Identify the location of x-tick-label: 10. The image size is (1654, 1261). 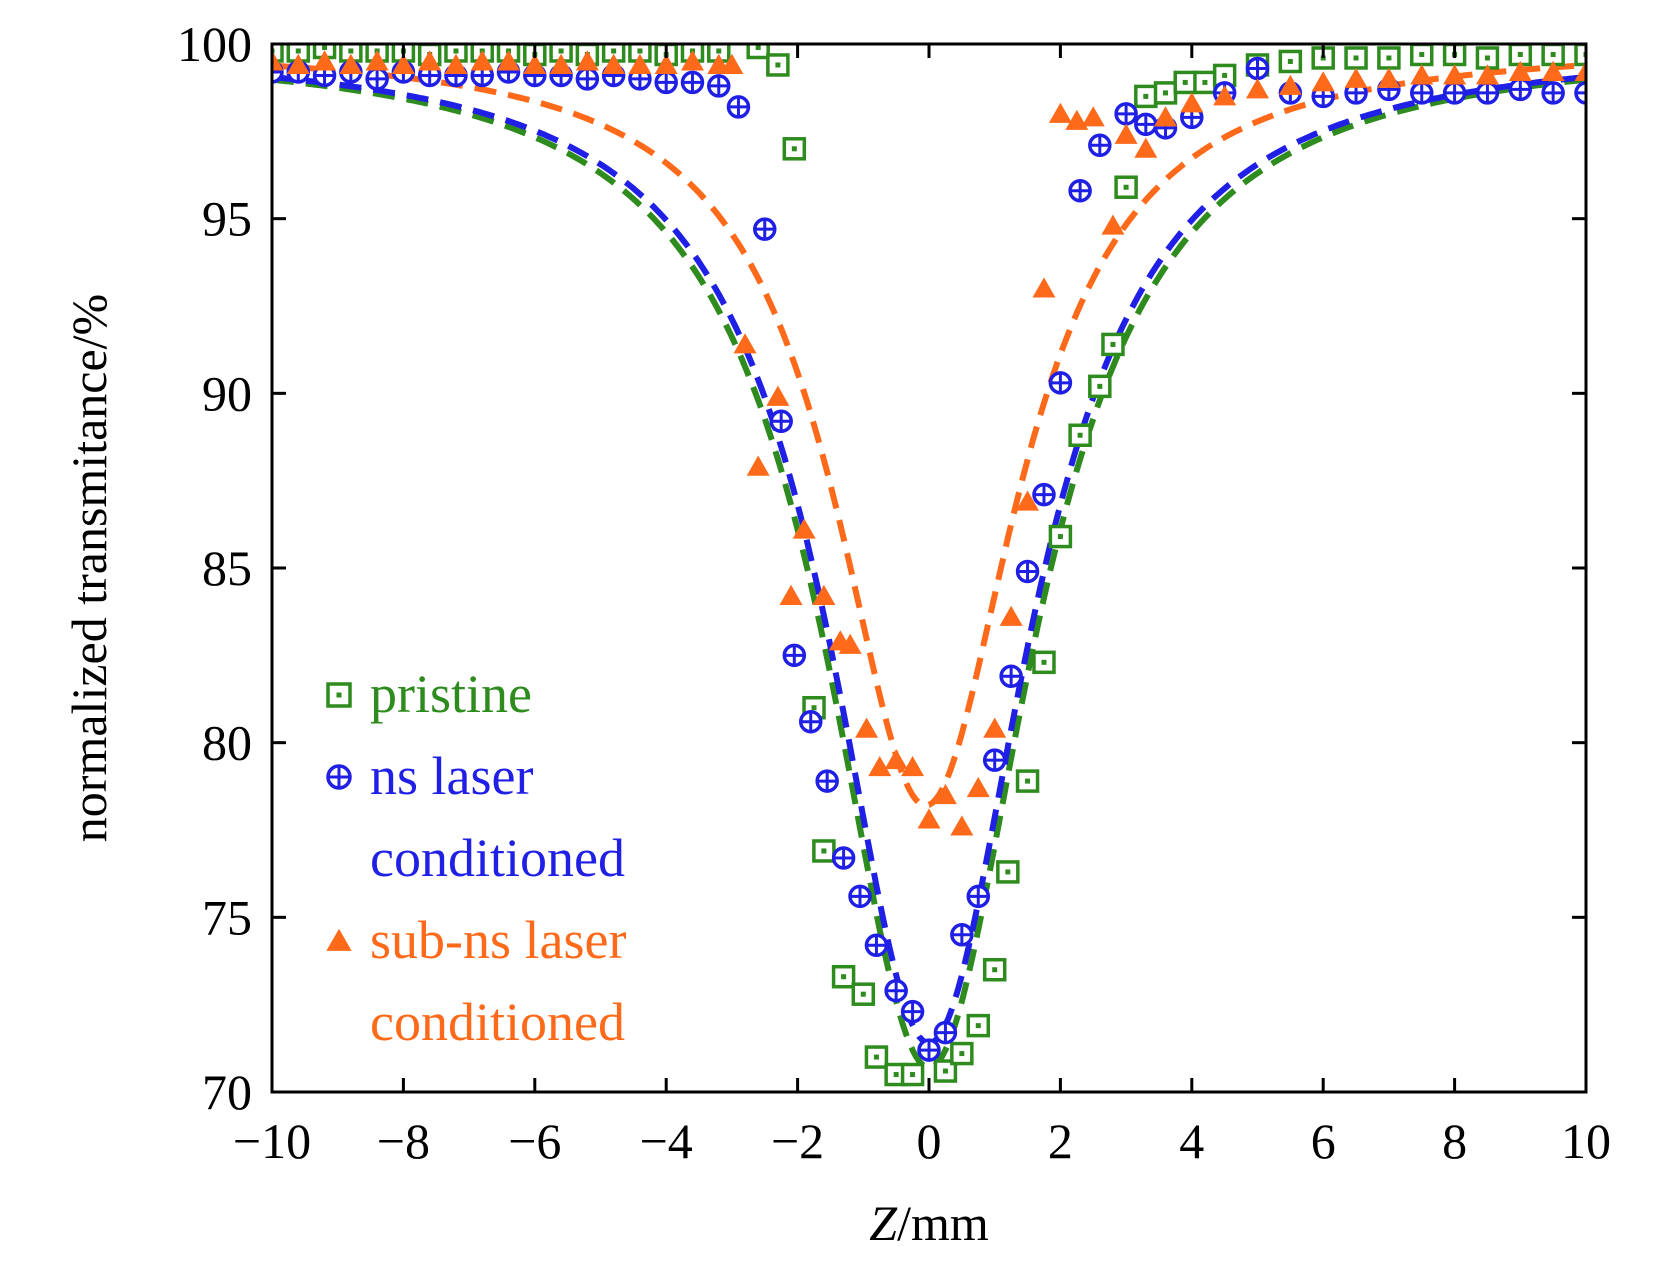
(1586, 1141).